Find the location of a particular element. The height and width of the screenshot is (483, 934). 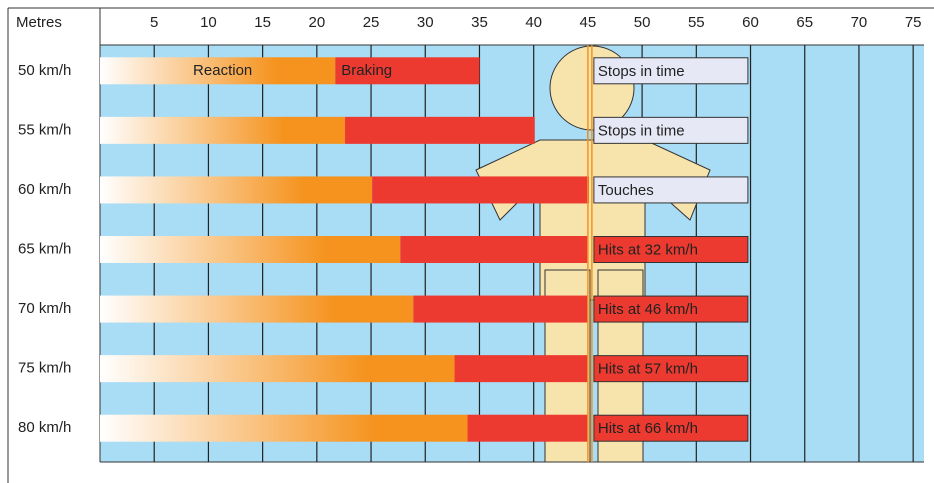

x-tick-label: 55 is located at coordinates (696, 22).